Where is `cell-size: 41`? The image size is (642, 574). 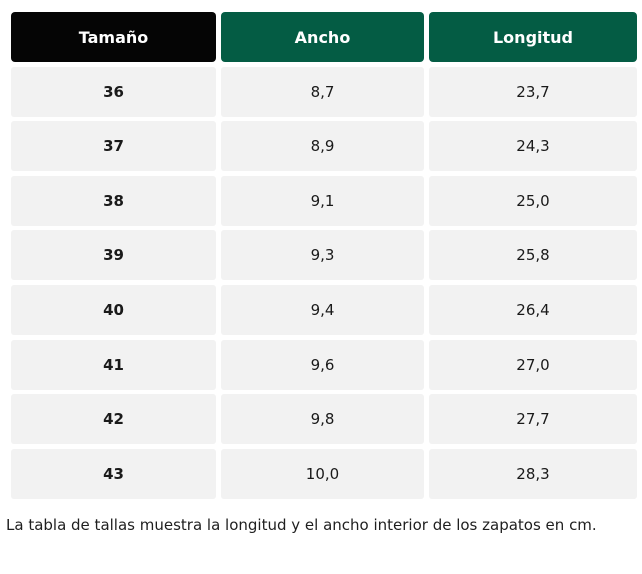
cell-size: 41 is located at coordinates (113, 364).